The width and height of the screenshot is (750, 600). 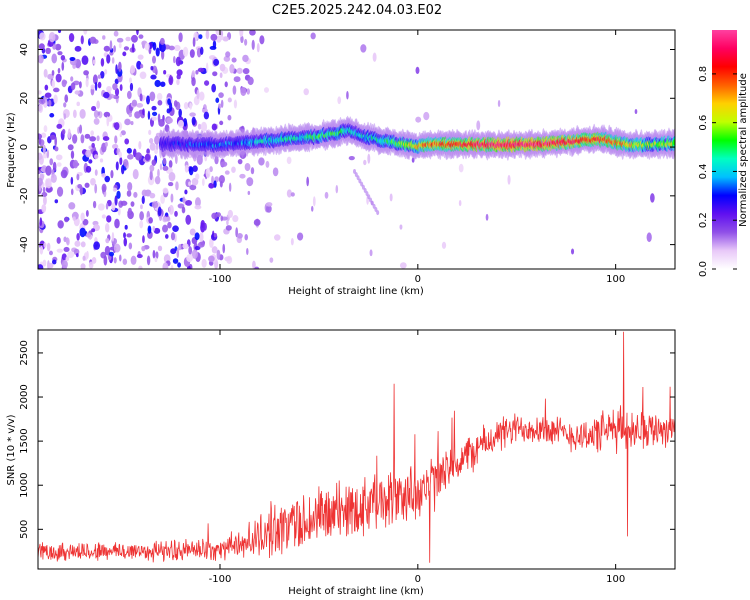 I want to click on colorbar-tick-label: 0.4, so click(x=703, y=171).